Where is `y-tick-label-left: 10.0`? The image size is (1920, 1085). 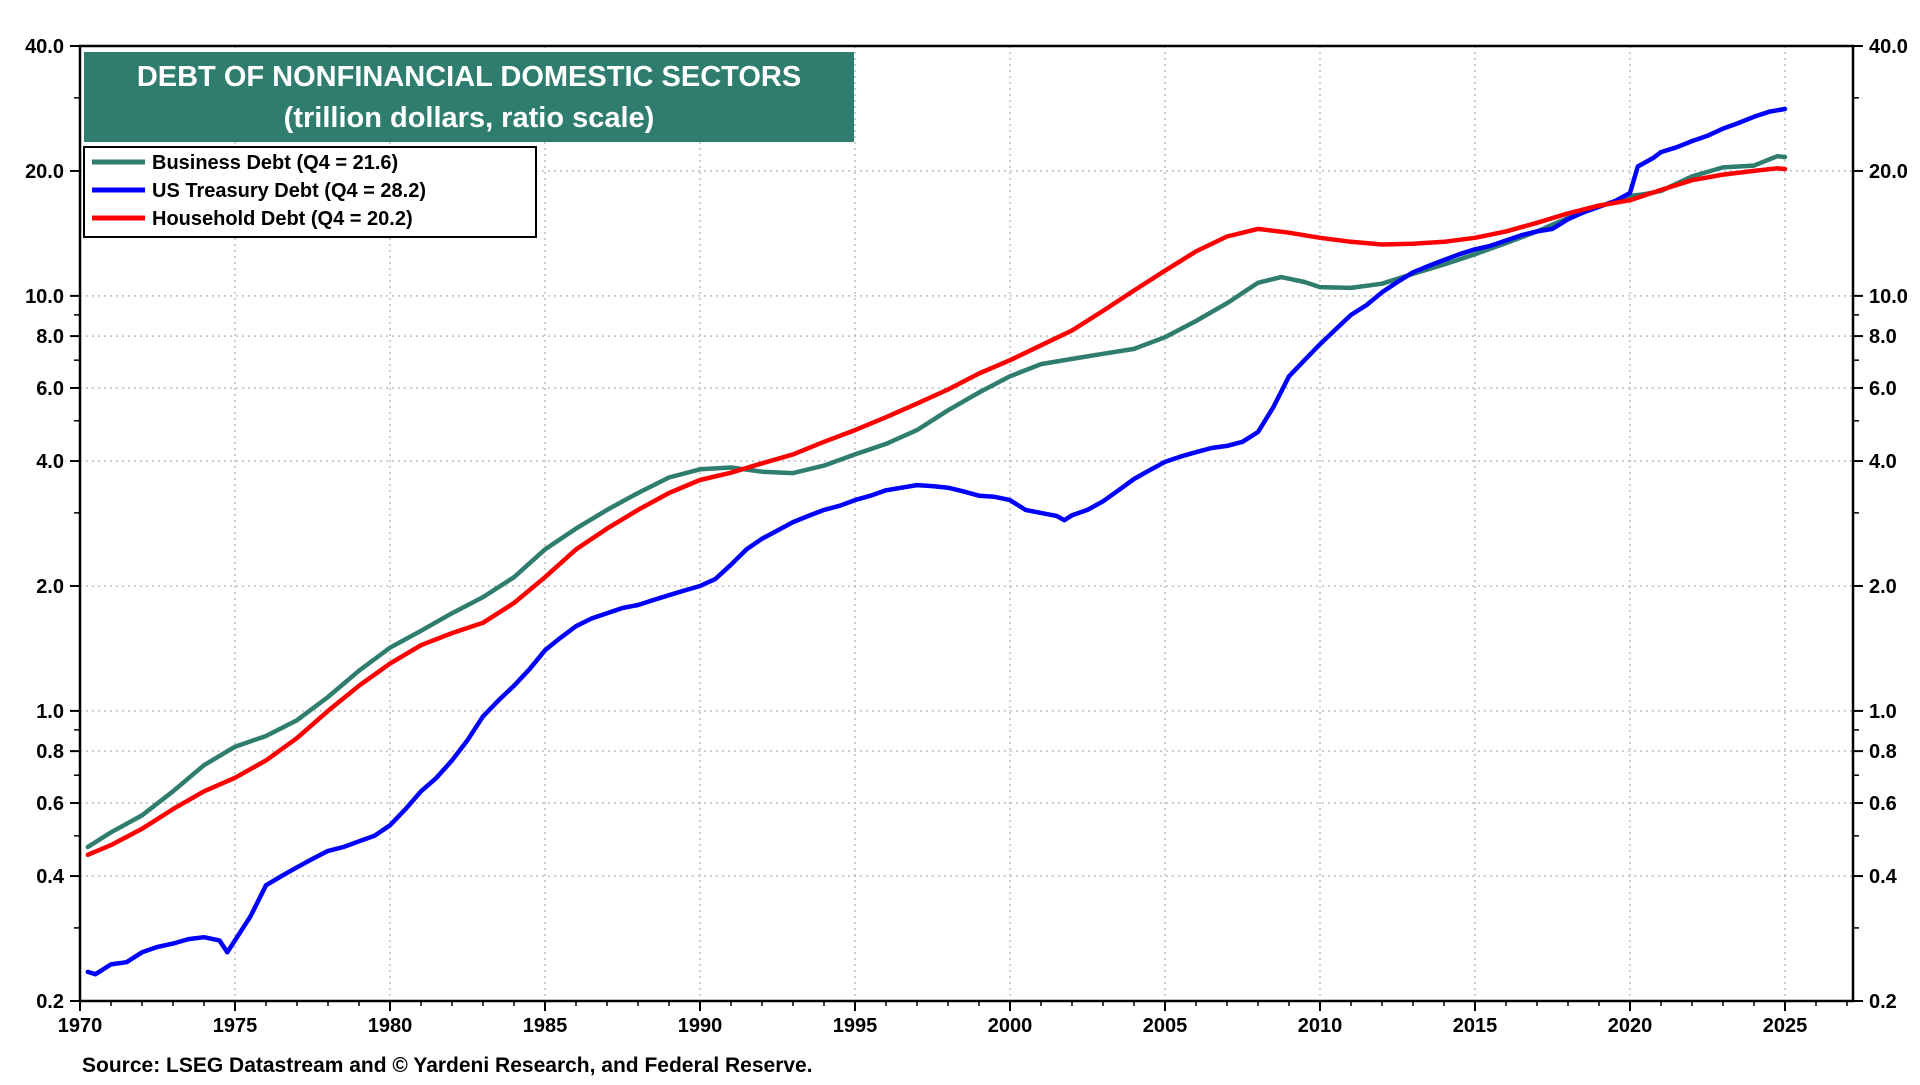
y-tick-label-left: 10.0 is located at coordinates (44, 297).